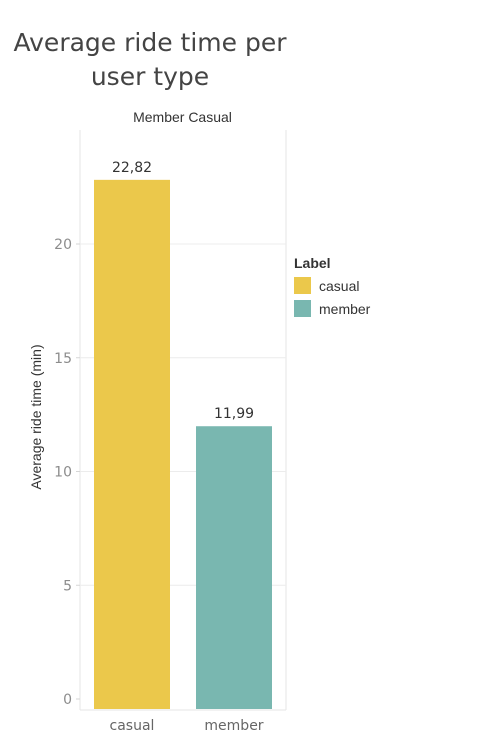 This screenshot has height=749, width=499. Describe the element at coordinates (234, 414) in the screenshot. I see `data-label-member: 11,99` at that location.